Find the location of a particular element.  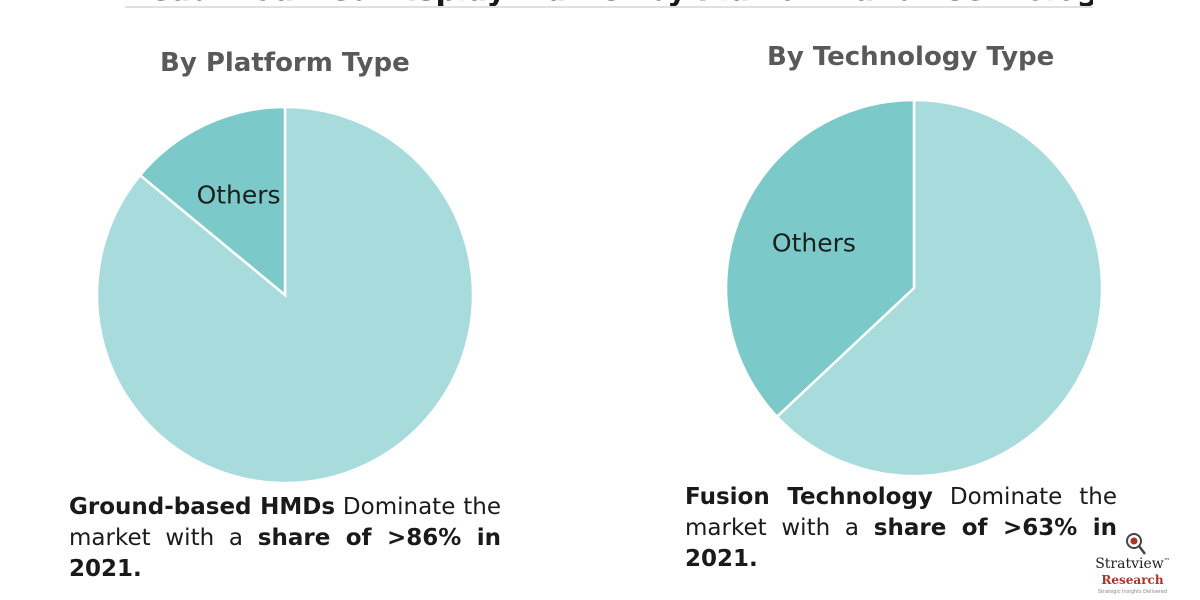

platform-slice-others is located at coordinates (212, 201).